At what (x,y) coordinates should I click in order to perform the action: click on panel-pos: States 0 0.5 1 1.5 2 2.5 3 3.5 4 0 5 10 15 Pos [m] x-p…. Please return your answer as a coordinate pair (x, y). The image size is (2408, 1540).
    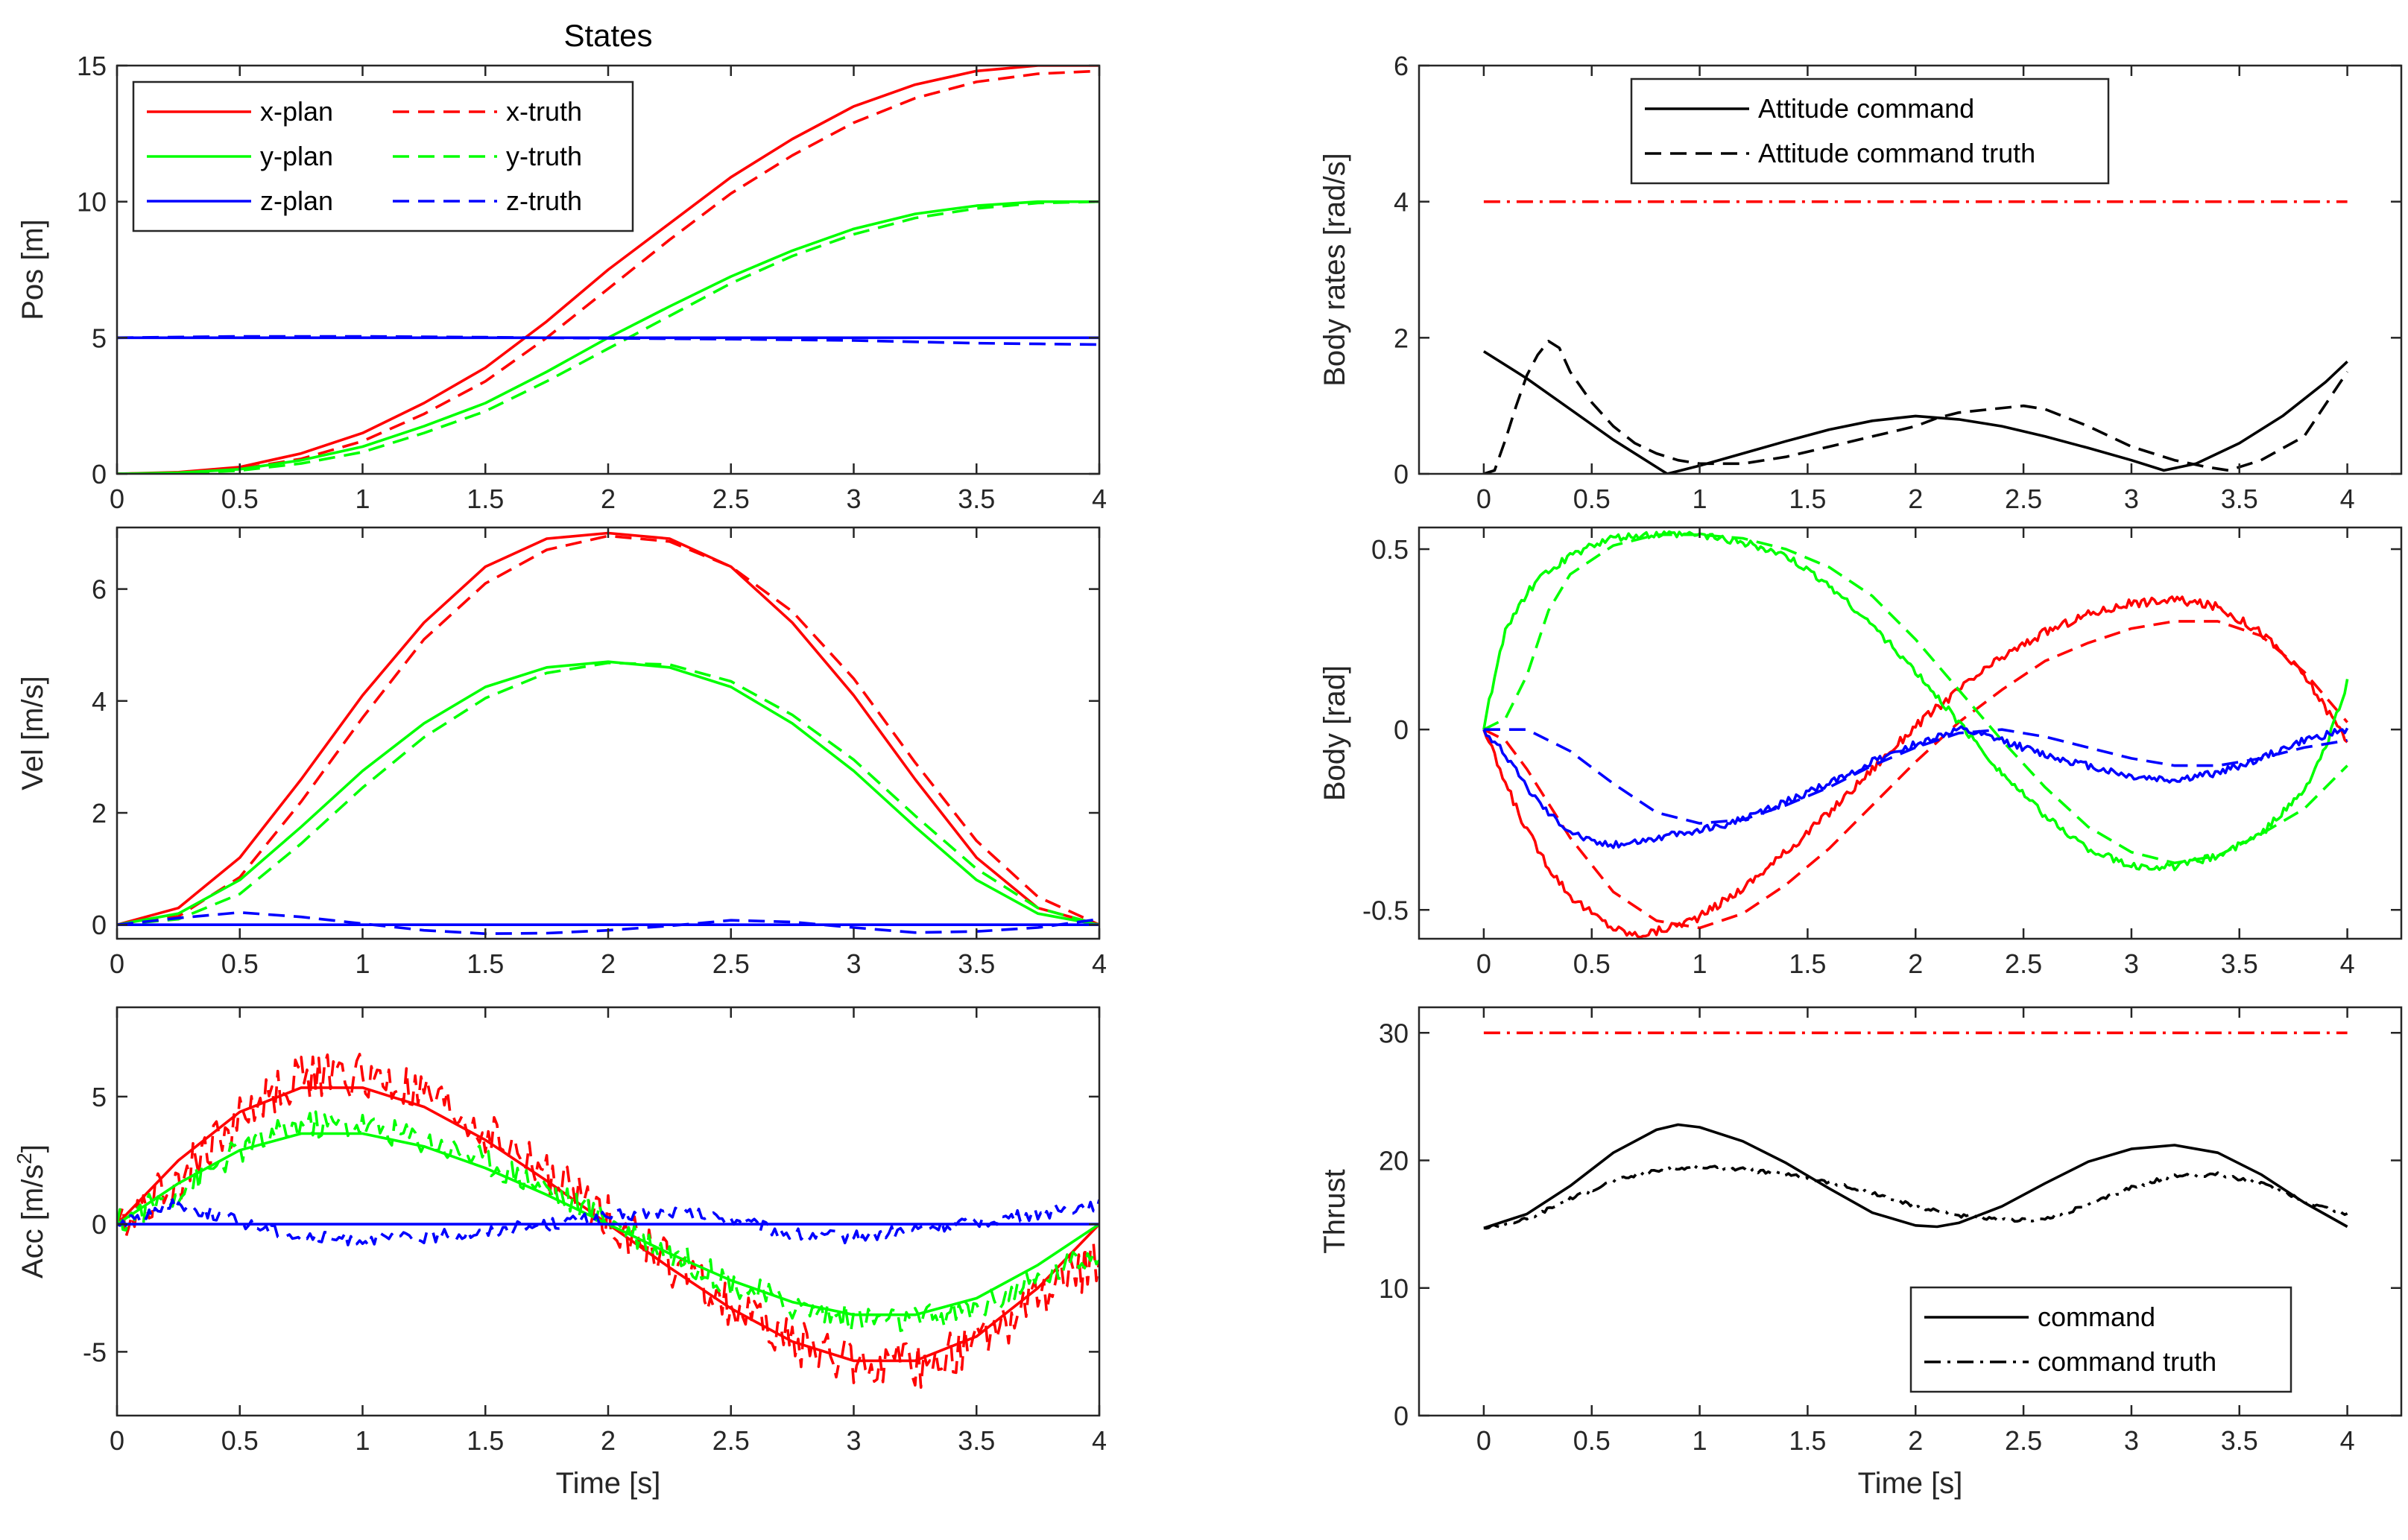
    Looking at the image, I should click on (561, 266).